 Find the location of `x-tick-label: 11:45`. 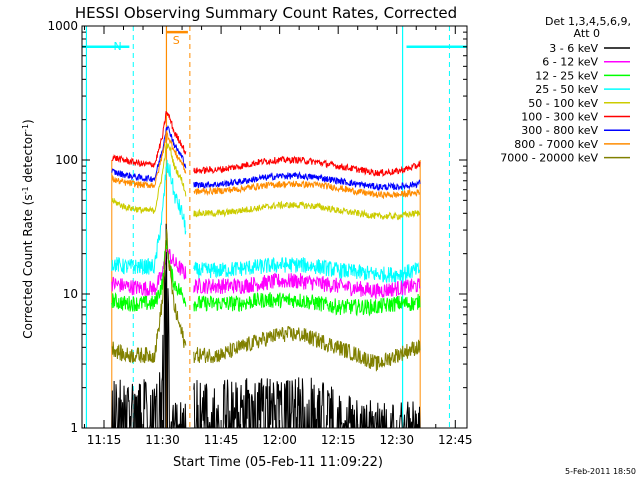

x-tick-label: 11:45 is located at coordinates (221, 440).